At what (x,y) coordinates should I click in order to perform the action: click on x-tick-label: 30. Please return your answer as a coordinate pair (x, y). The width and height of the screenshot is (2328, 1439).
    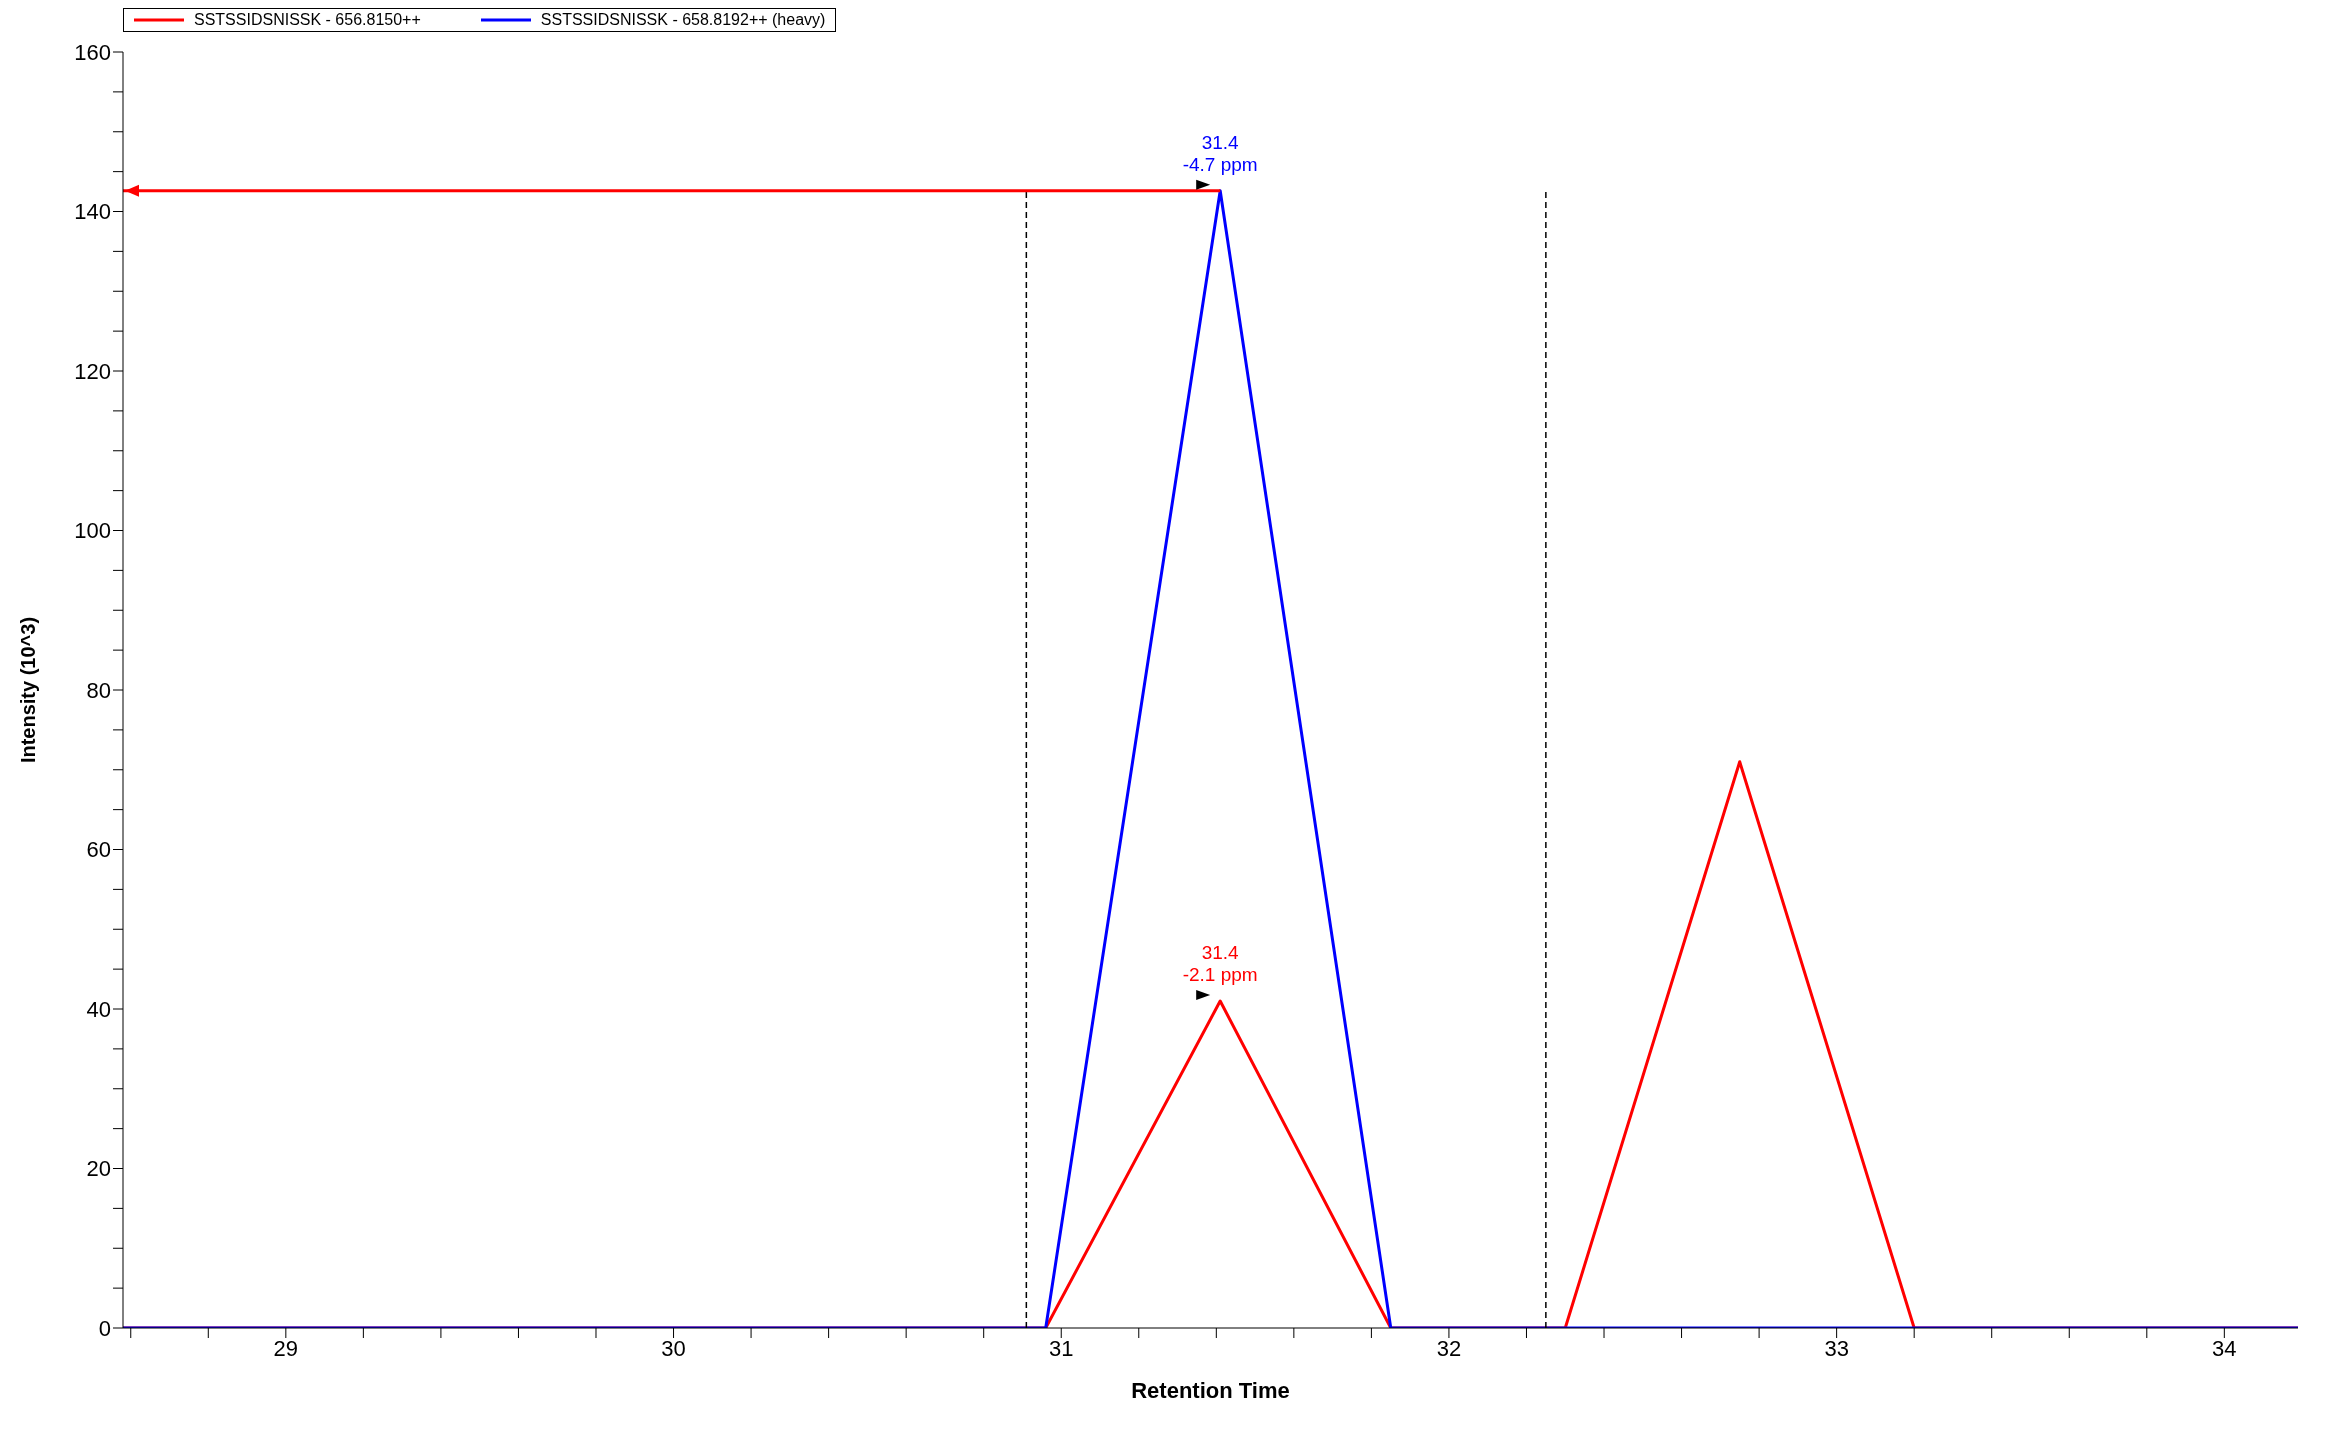
    Looking at the image, I should click on (673, 1348).